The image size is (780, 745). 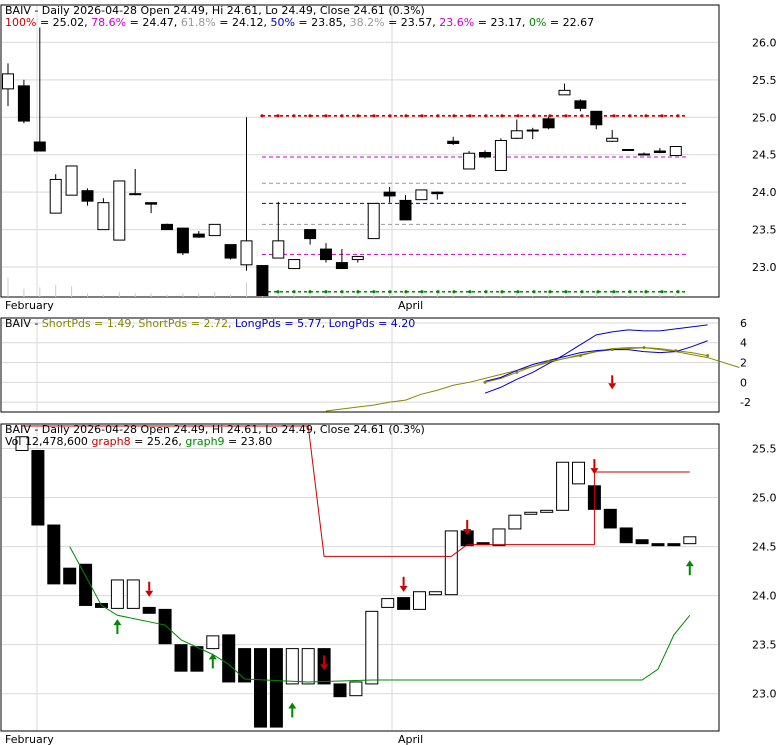 I want to click on graph9-line, so click(x=380, y=614).